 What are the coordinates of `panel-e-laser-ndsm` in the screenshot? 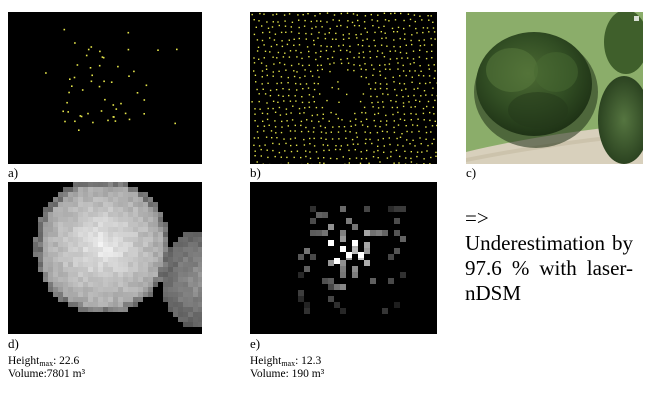 It's located at (343, 258).